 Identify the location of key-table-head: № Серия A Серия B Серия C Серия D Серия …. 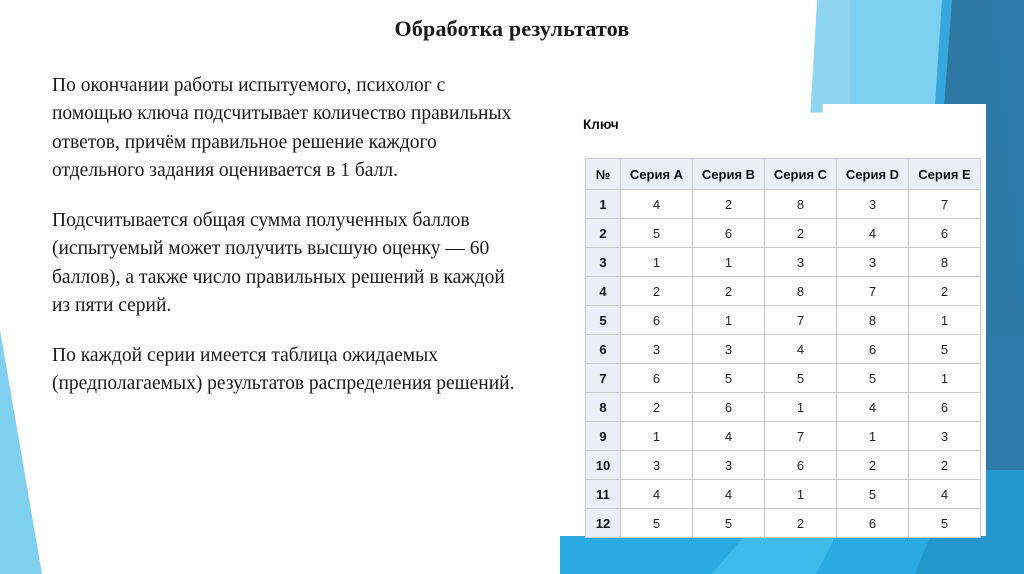
(783, 174).